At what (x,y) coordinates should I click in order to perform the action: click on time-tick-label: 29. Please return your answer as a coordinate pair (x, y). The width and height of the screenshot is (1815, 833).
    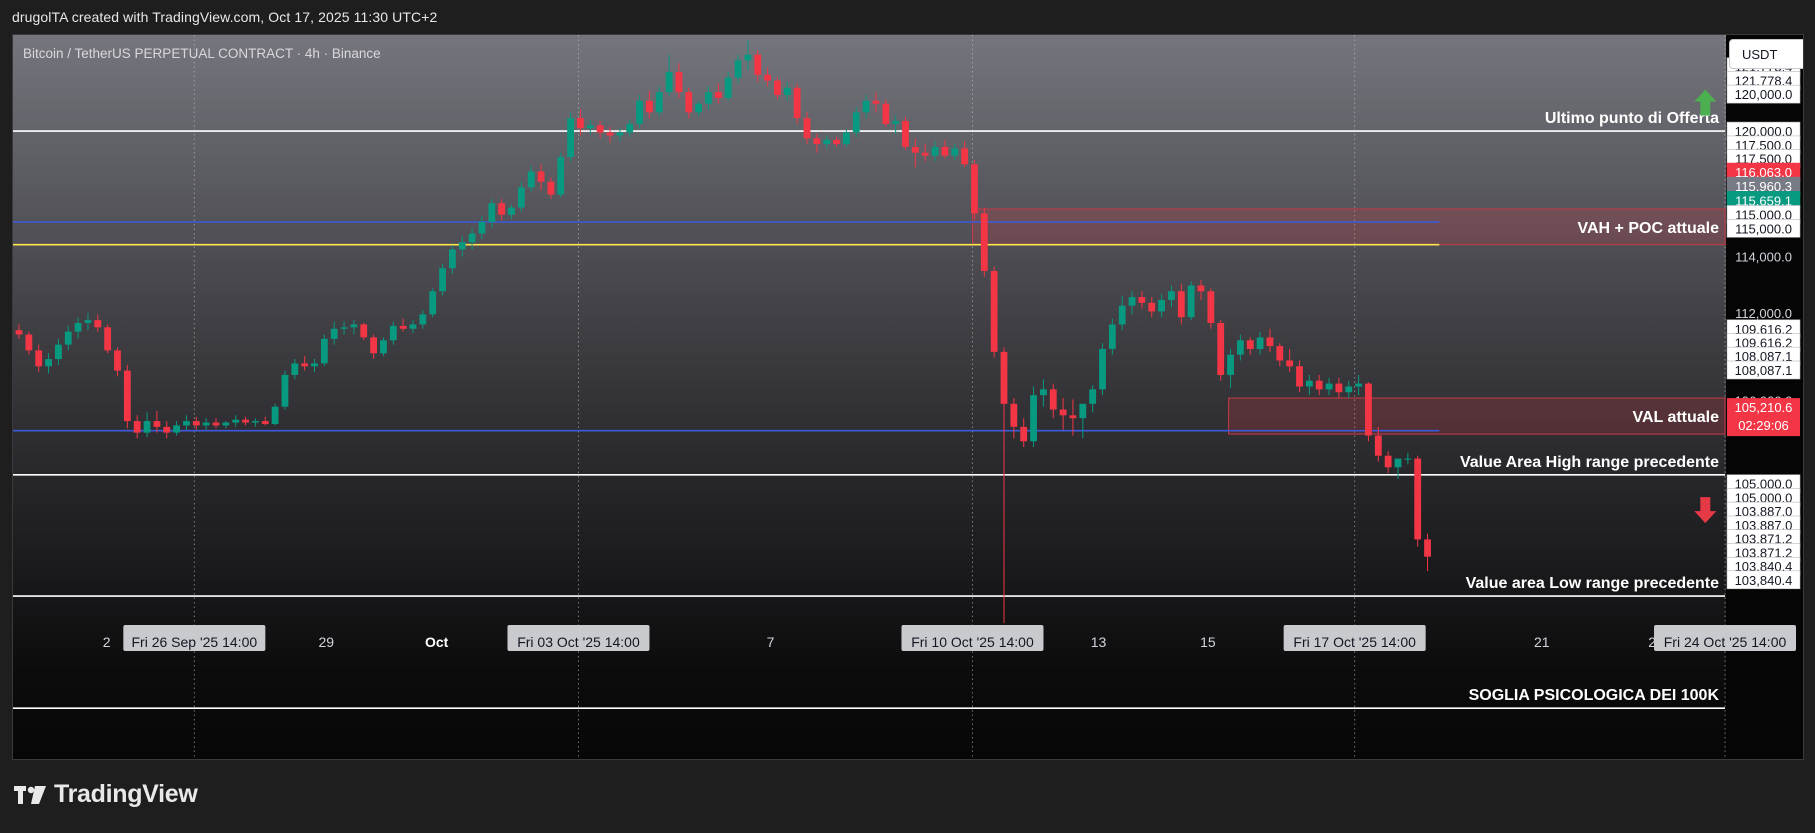
    Looking at the image, I should click on (327, 642).